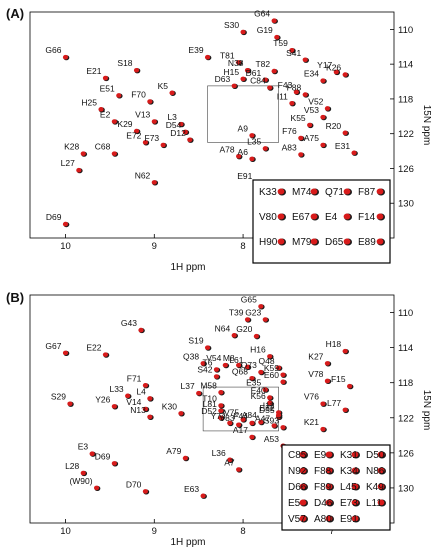 This screenshot has height=550, width=435. I want to click on peak: D52, so click(213, 413).